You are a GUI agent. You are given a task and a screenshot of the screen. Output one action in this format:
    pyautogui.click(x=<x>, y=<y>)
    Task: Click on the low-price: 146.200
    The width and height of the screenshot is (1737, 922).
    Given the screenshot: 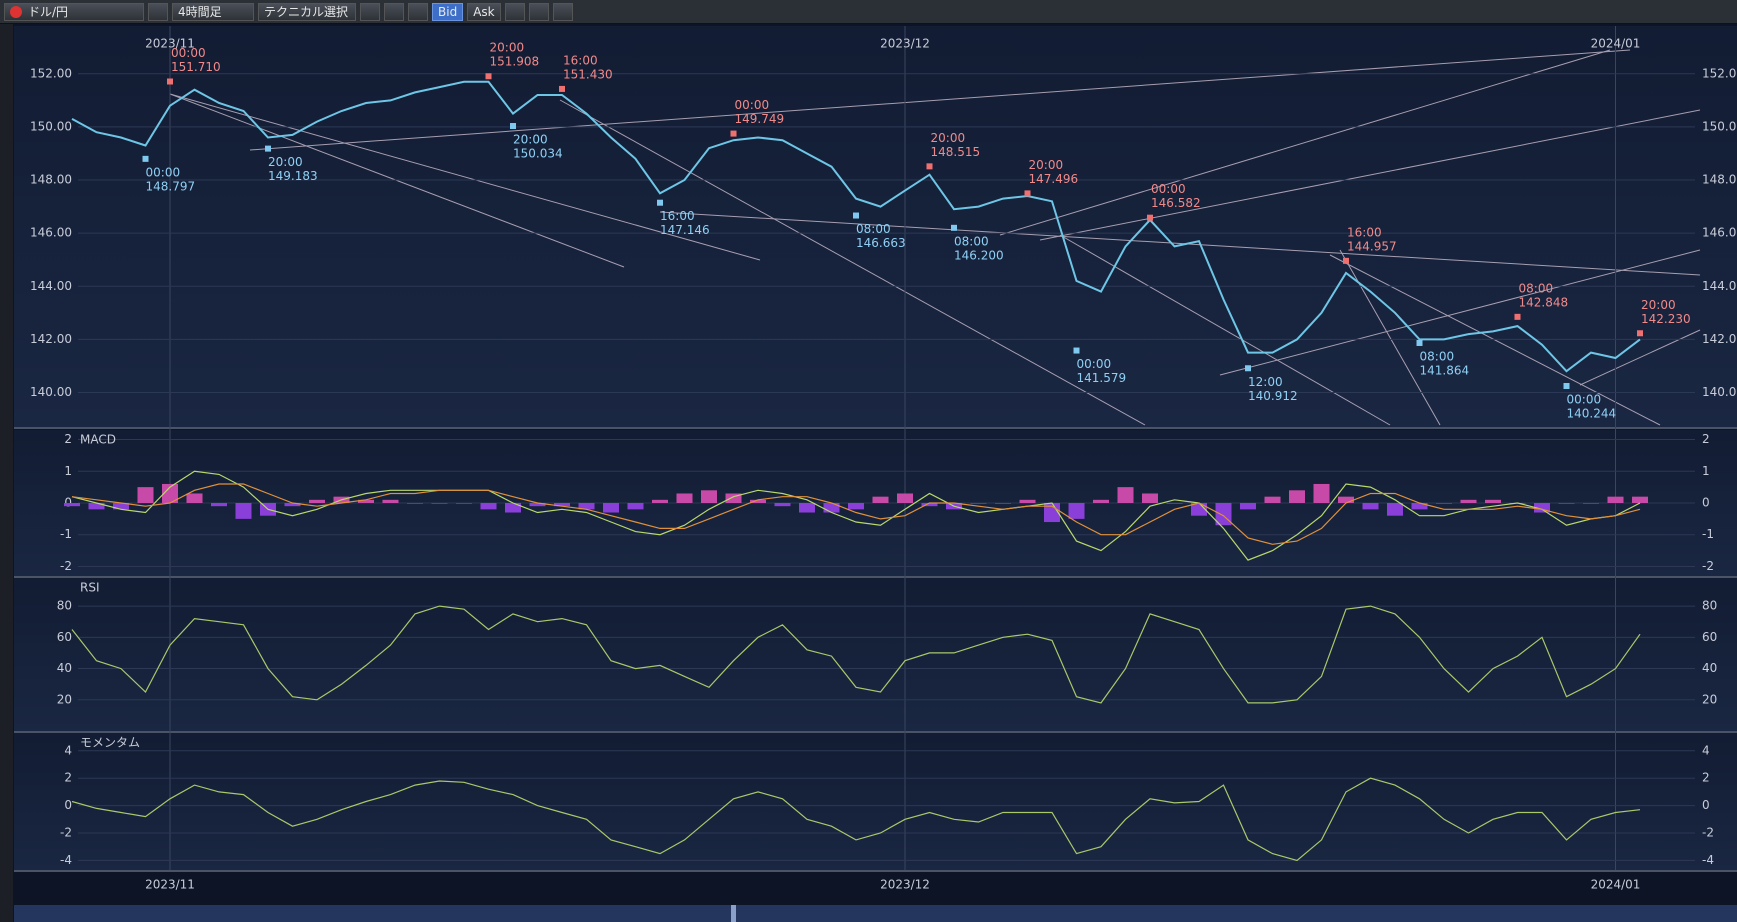 What is the action you would take?
    pyautogui.click(x=979, y=255)
    